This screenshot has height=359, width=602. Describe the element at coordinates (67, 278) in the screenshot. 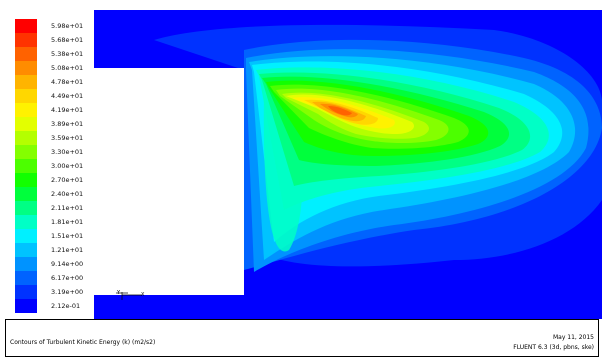

I see `legend-label: 6.17e+00` at that location.